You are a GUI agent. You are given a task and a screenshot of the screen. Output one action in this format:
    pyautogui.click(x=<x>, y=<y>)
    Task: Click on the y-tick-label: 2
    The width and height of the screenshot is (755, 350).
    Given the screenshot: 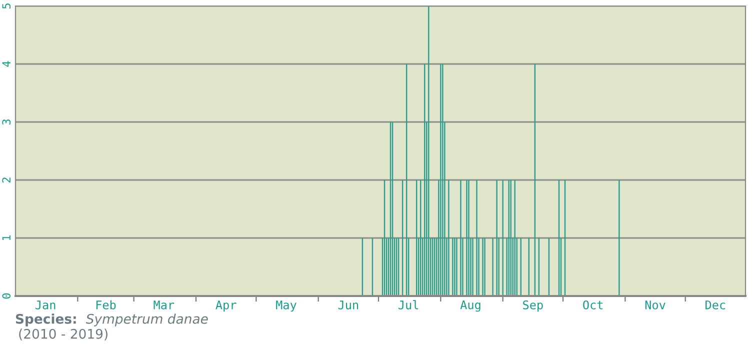 What is the action you would take?
    pyautogui.click(x=6, y=180)
    